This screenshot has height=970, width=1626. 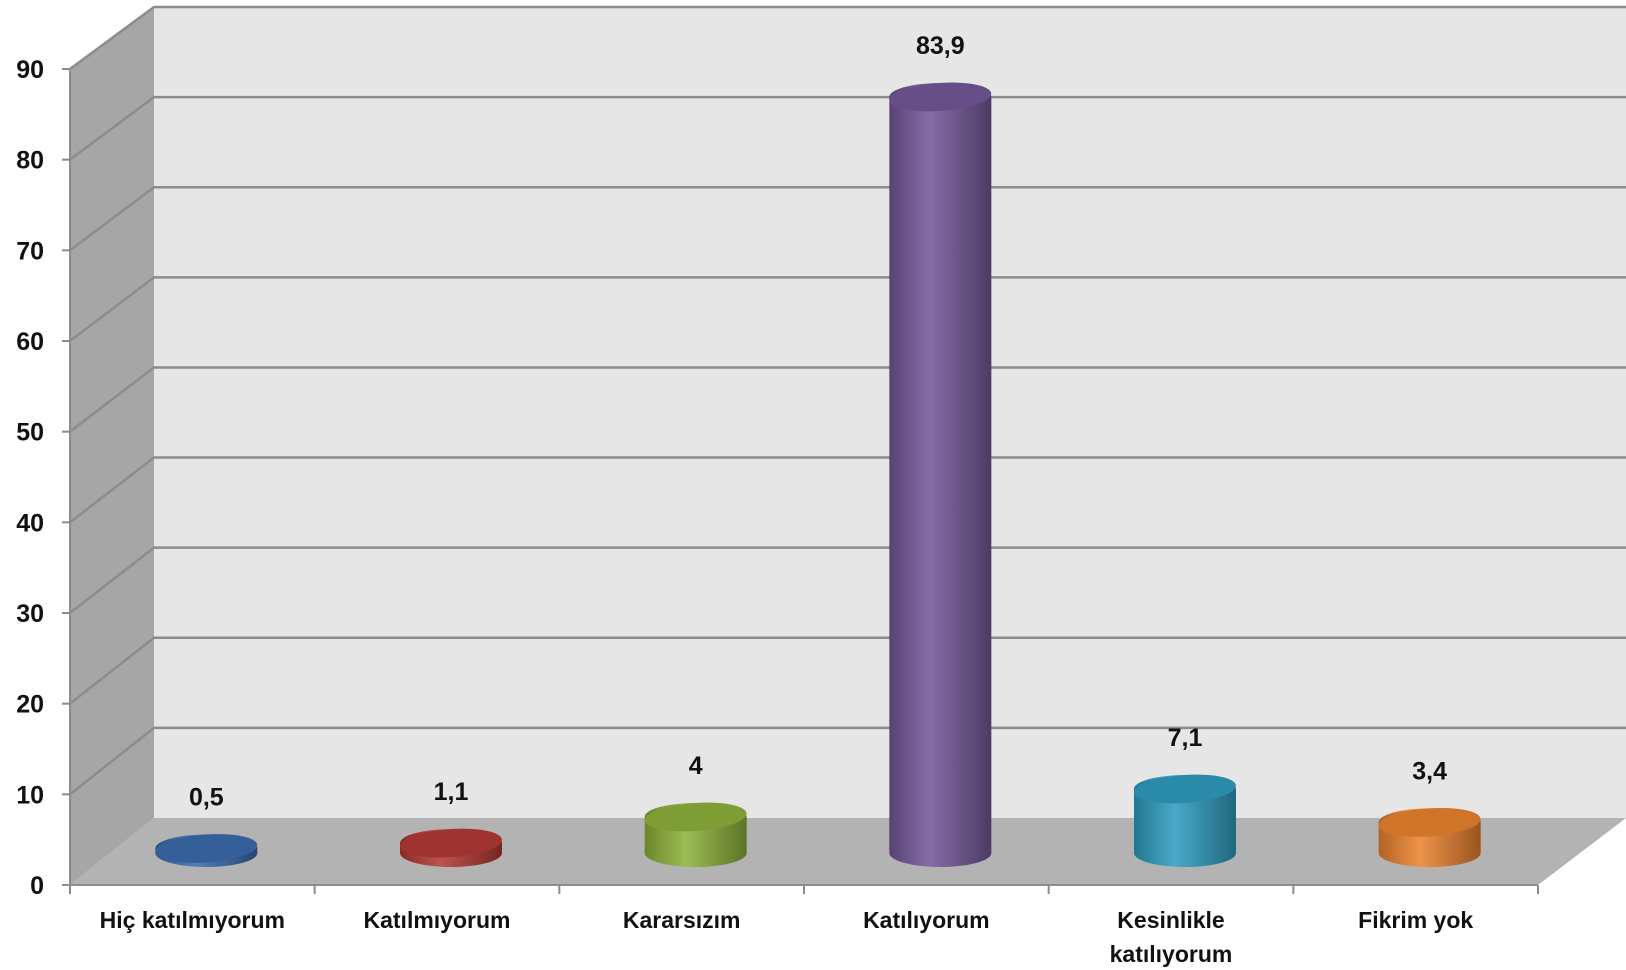 What do you see at coordinates (30, 705) in the screenshot?
I see `y-tick-label: 20` at bounding box center [30, 705].